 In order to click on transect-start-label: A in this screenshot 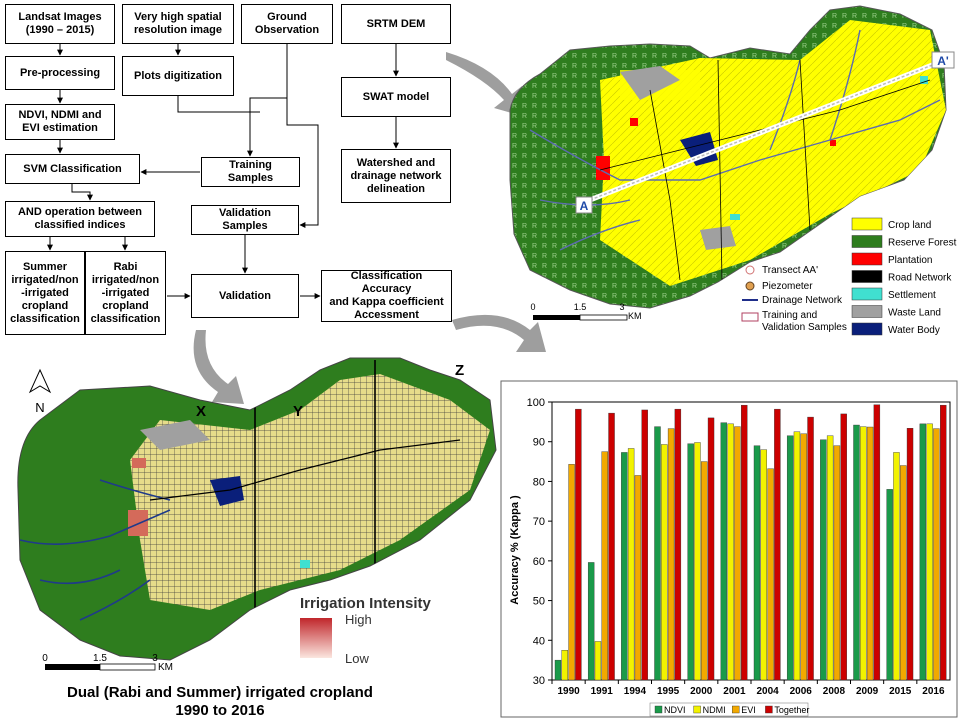, I will do `click(584, 206)`.